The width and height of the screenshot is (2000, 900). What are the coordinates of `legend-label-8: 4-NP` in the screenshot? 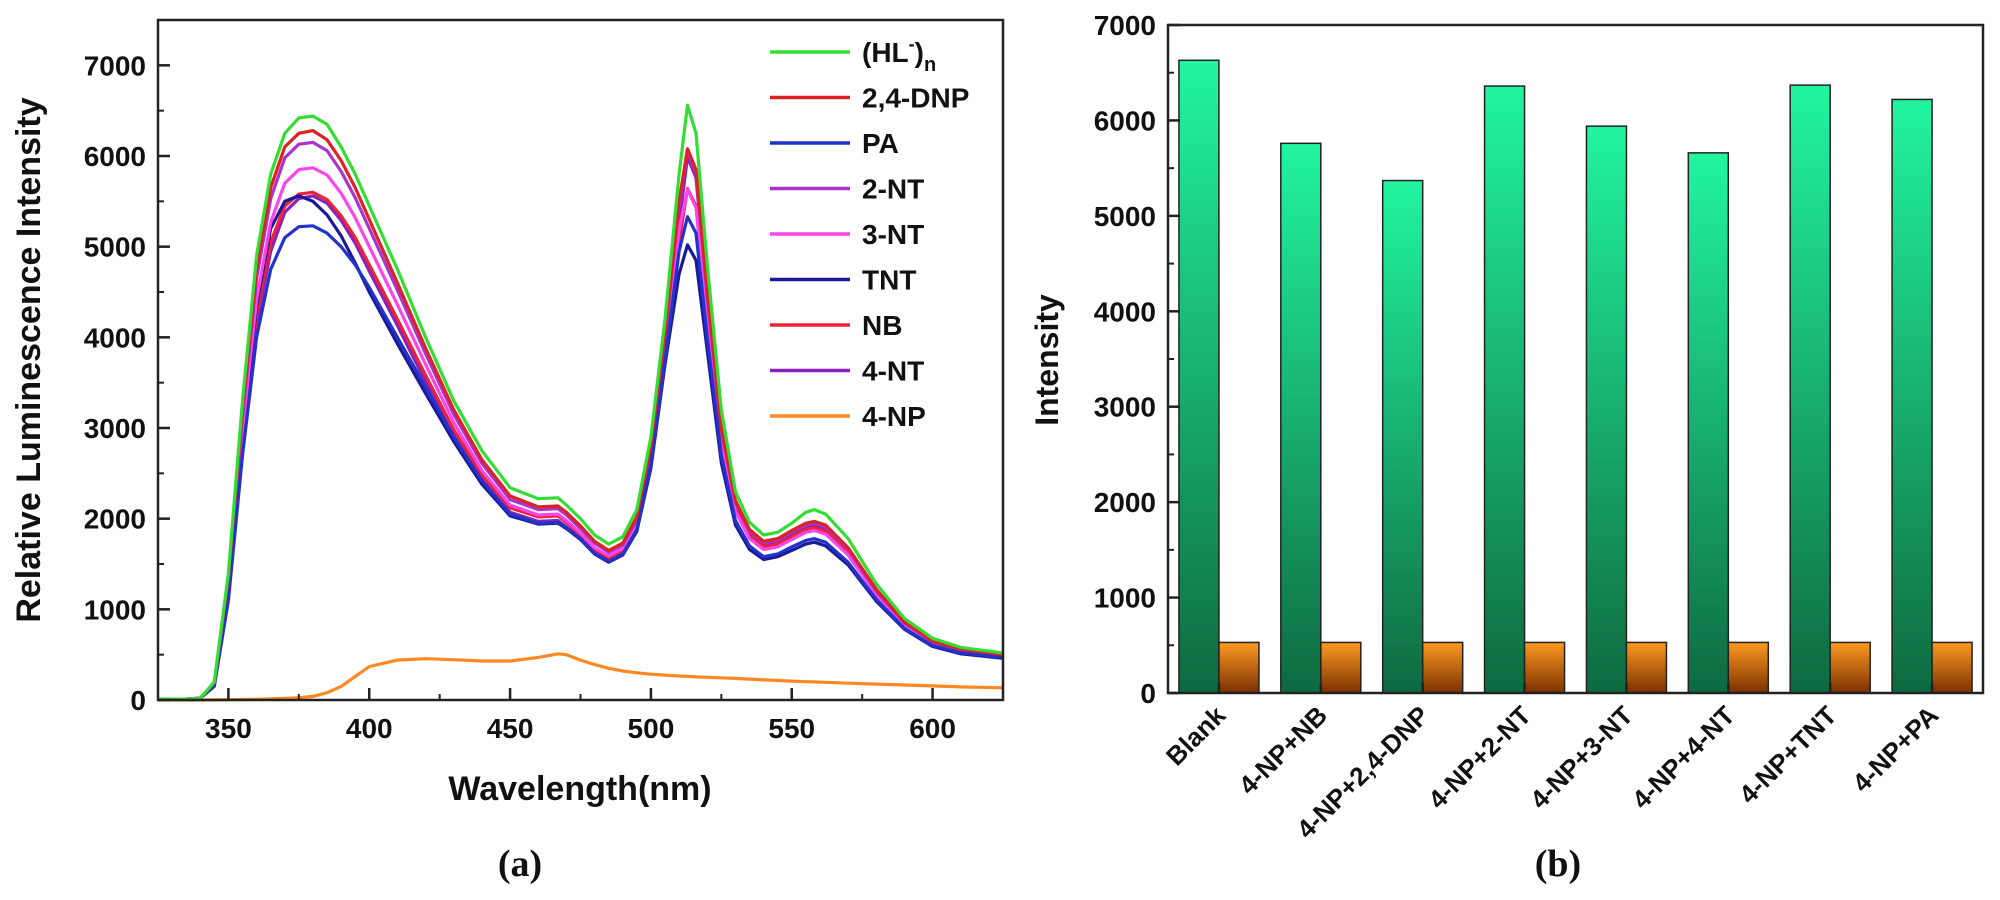 It's located at (894, 416).